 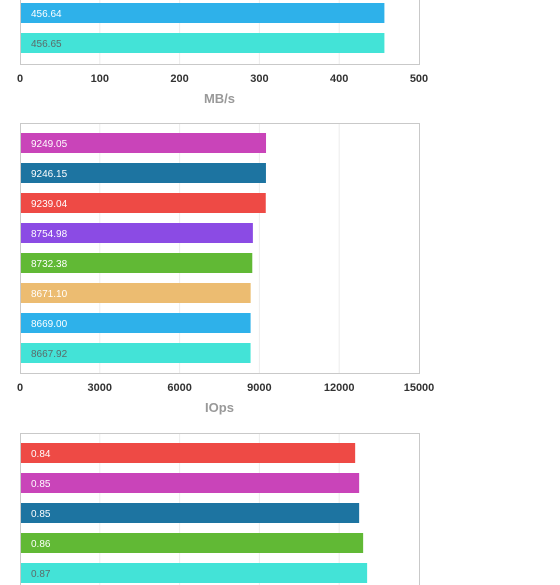 I want to click on bar-value-label: 8669.00, so click(x=49, y=324).